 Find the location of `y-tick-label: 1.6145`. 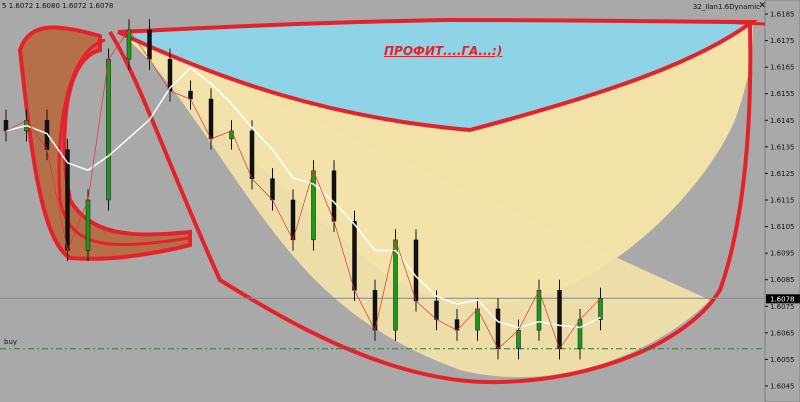

y-tick-label: 1.6145 is located at coordinates (782, 121).